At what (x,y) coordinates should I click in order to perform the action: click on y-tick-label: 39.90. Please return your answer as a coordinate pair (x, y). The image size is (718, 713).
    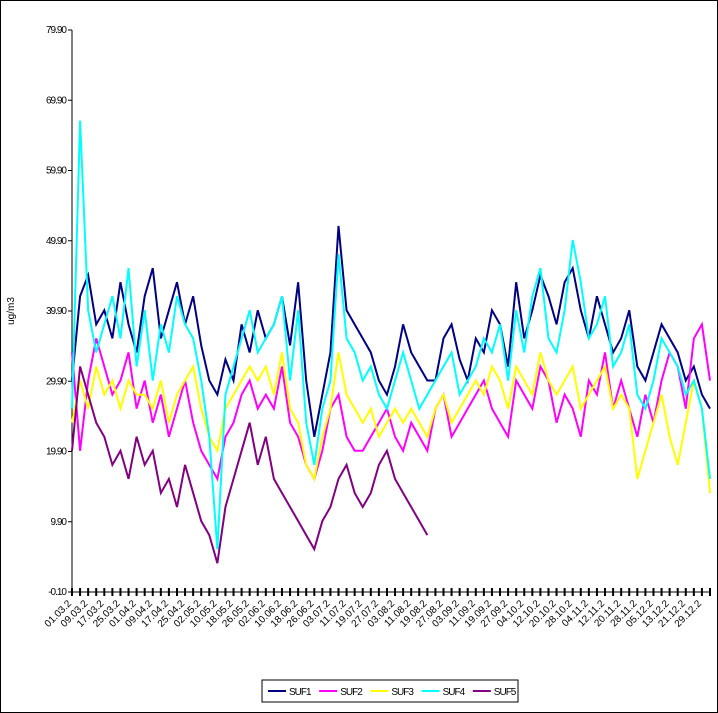
    Looking at the image, I should click on (56, 311).